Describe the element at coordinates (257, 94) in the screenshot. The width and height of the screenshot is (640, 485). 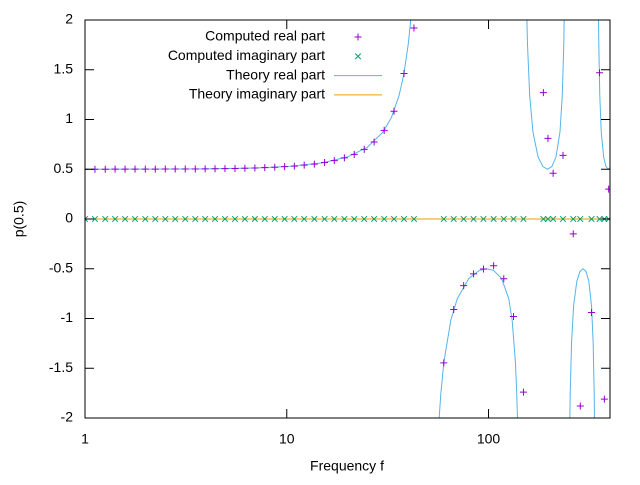
I see `legend-label: Theory imaginary part` at that location.